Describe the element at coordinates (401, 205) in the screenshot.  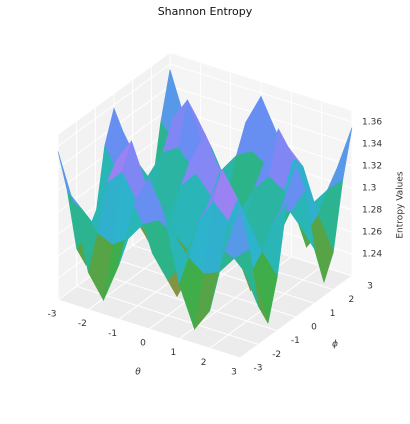
I see `z-axis-label: Entropy Values` at that location.